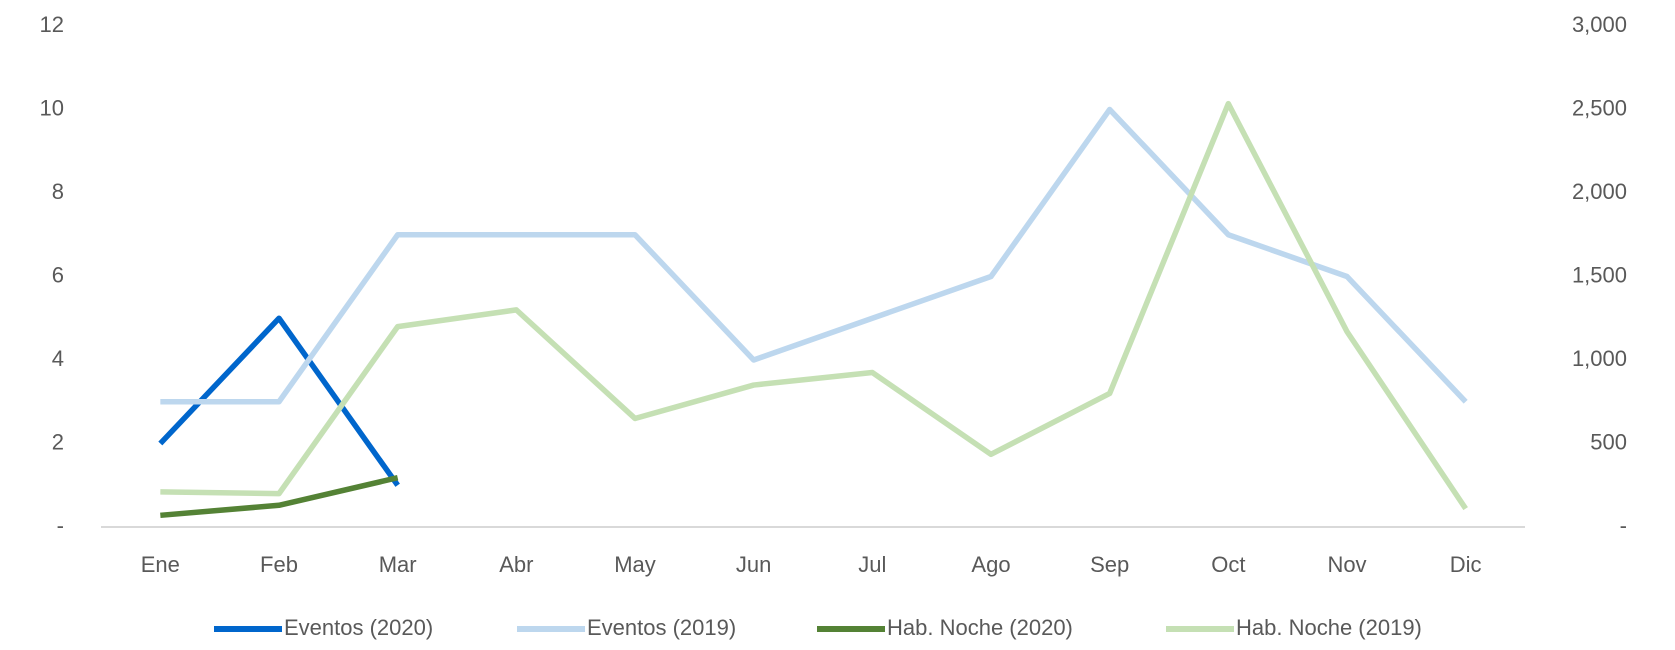 The image size is (1675, 650). What do you see at coordinates (398, 564) in the screenshot?
I see `x-tick-label: Mar` at bounding box center [398, 564].